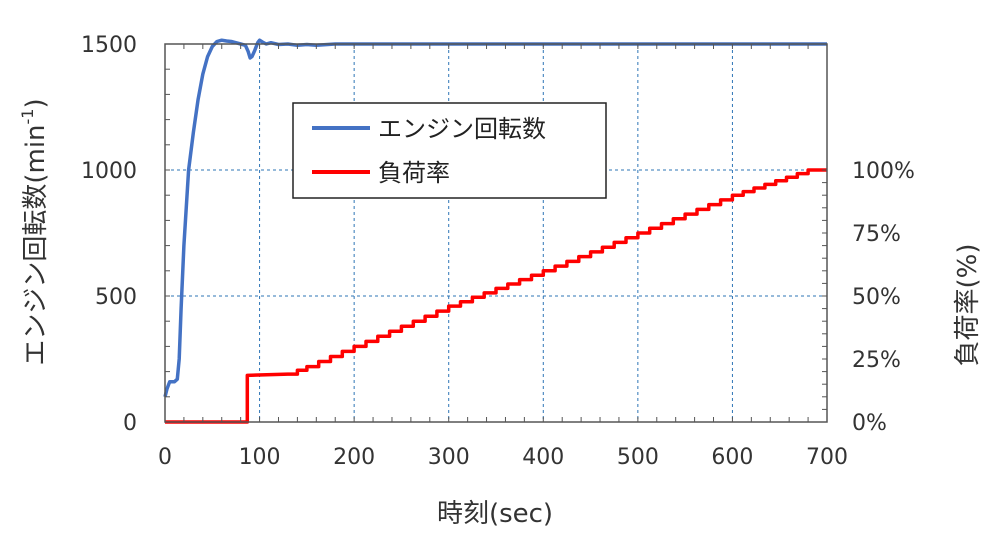 This screenshot has height=535, width=1000. What do you see at coordinates (354, 457) in the screenshot?
I see `x-tick-label: 200` at bounding box center [354, 457].